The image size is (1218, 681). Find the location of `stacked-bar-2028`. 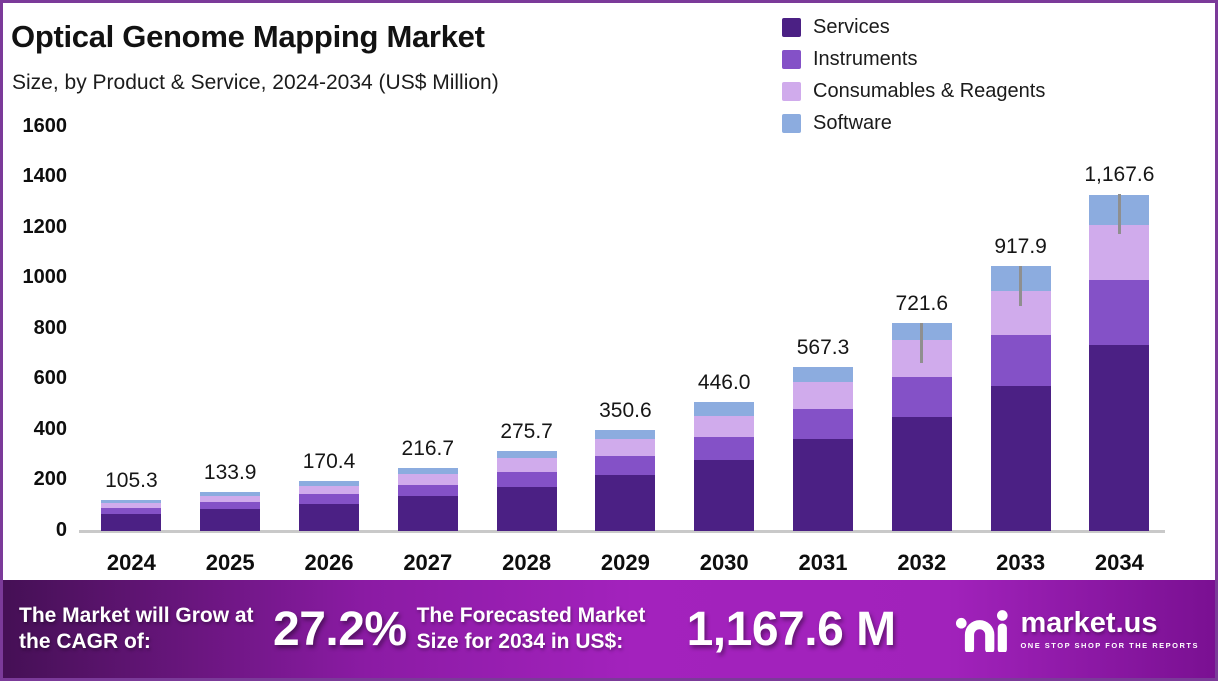

stacked-bar-2028 is located at coordinates (526, 491).